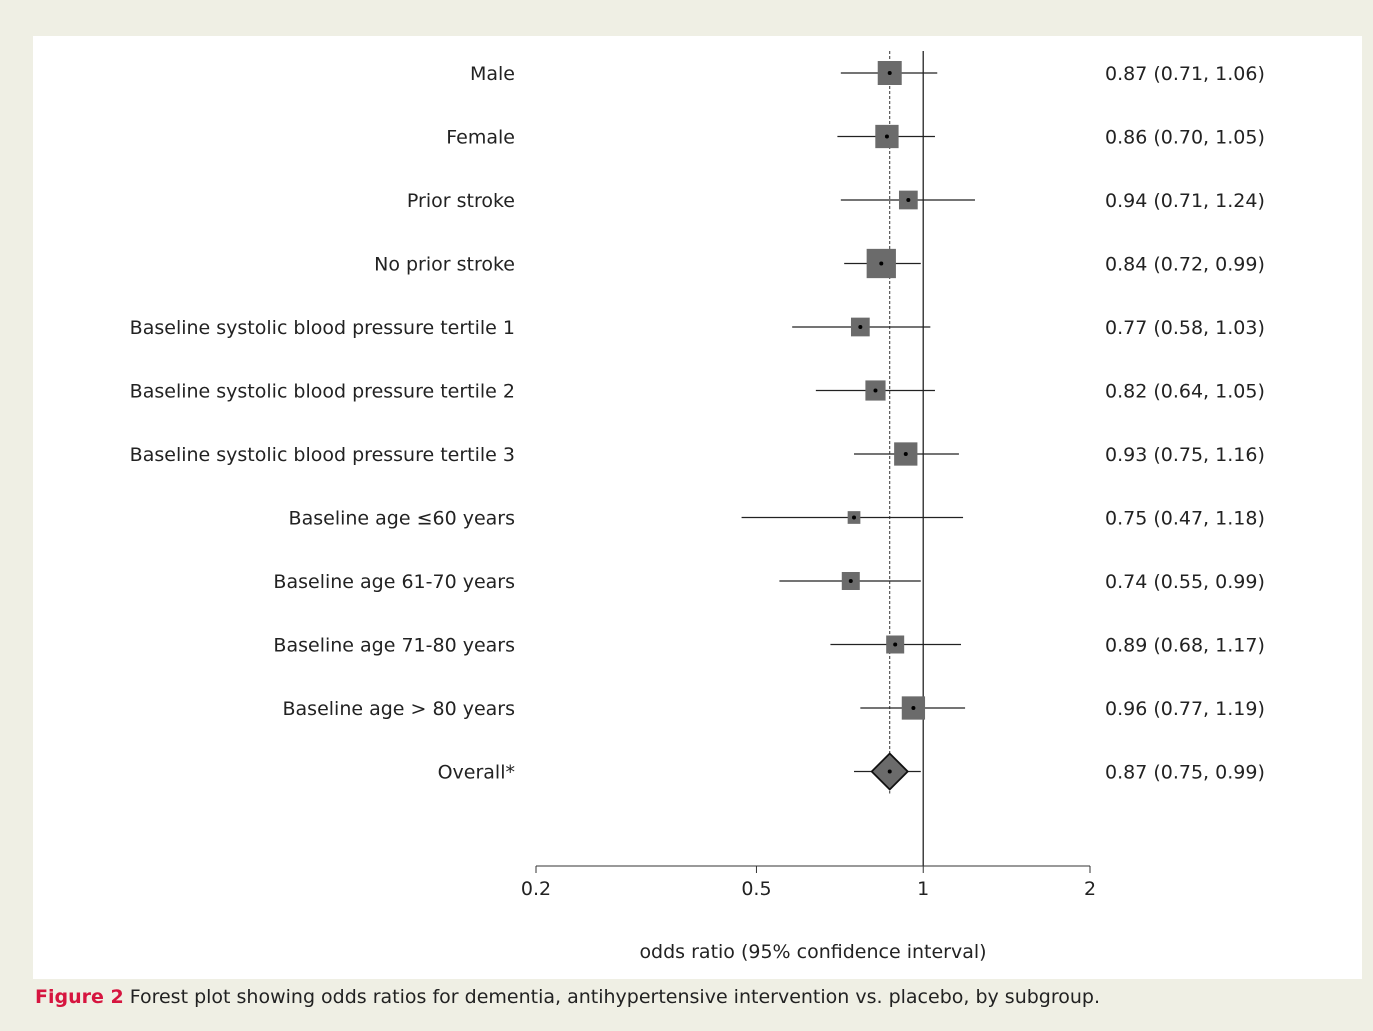  What do you see at coordinates (394, 582) in the screenshot?
I see `row-label: Baseline age 61-70 years` at bounding box center [394, 582].